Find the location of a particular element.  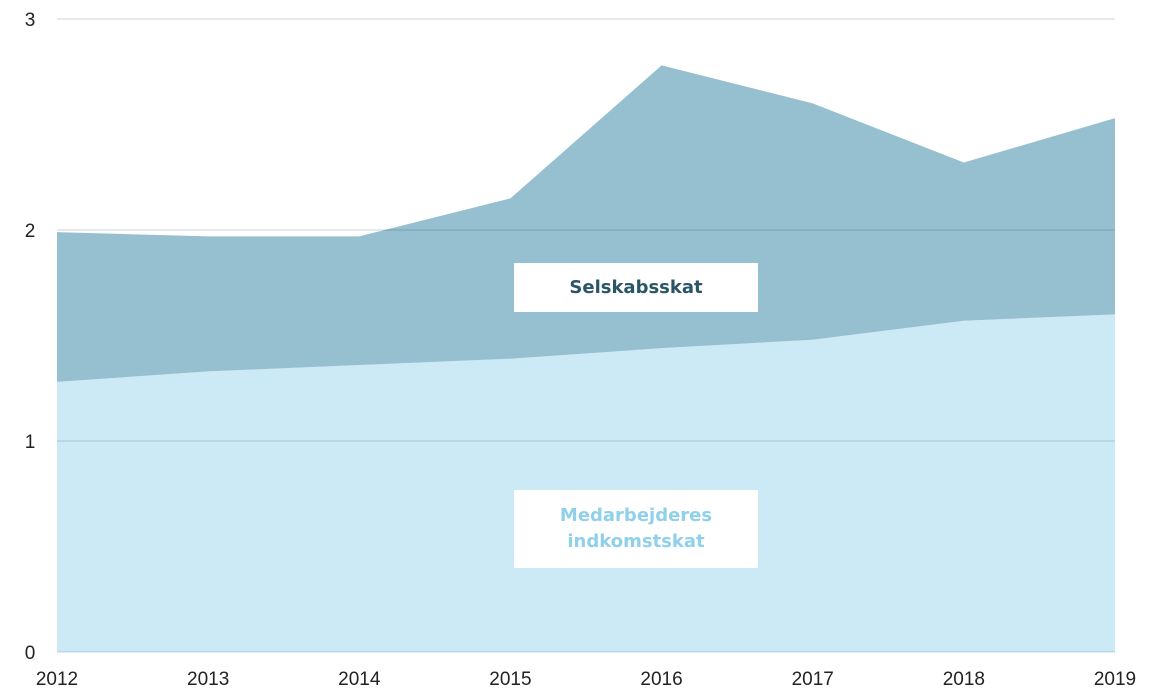

x-tick-label: 2017 is located at coordinates (813, 679).